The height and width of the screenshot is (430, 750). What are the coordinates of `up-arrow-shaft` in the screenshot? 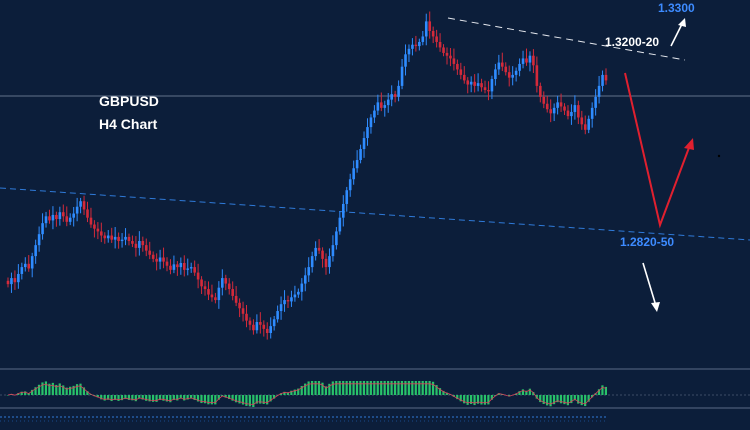 It's located at (677, 34).